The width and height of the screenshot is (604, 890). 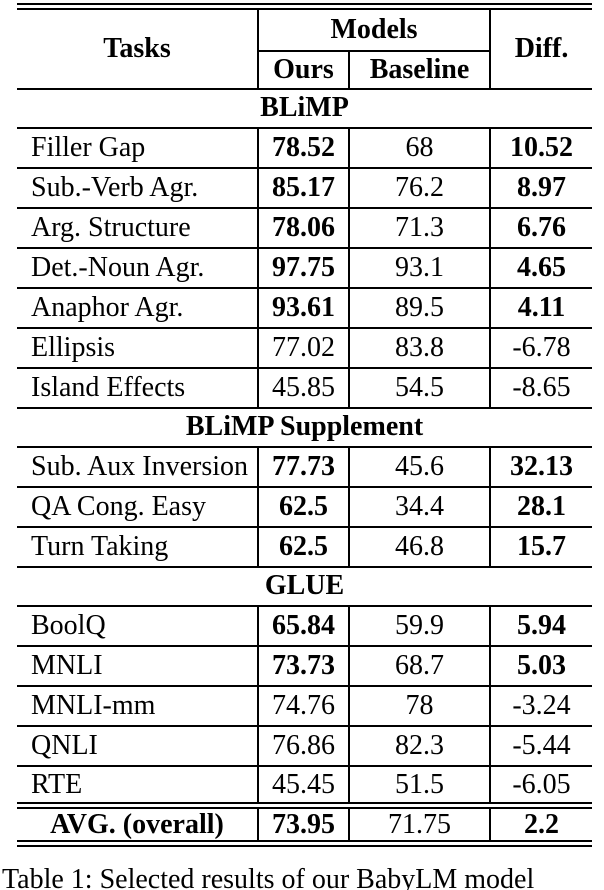 What do you see at coordinates (420, 746) in the screenshot?
I see `baseline-value: 82.3` at bounding box center [420, 746].